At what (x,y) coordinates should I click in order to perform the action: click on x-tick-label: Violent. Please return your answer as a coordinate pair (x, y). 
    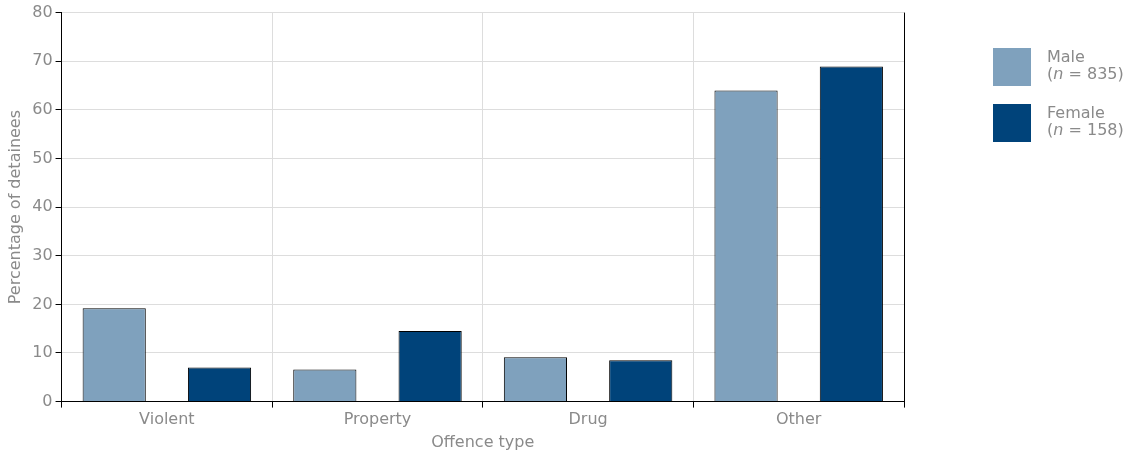
    Looking at the image, I should click on (167, 419).